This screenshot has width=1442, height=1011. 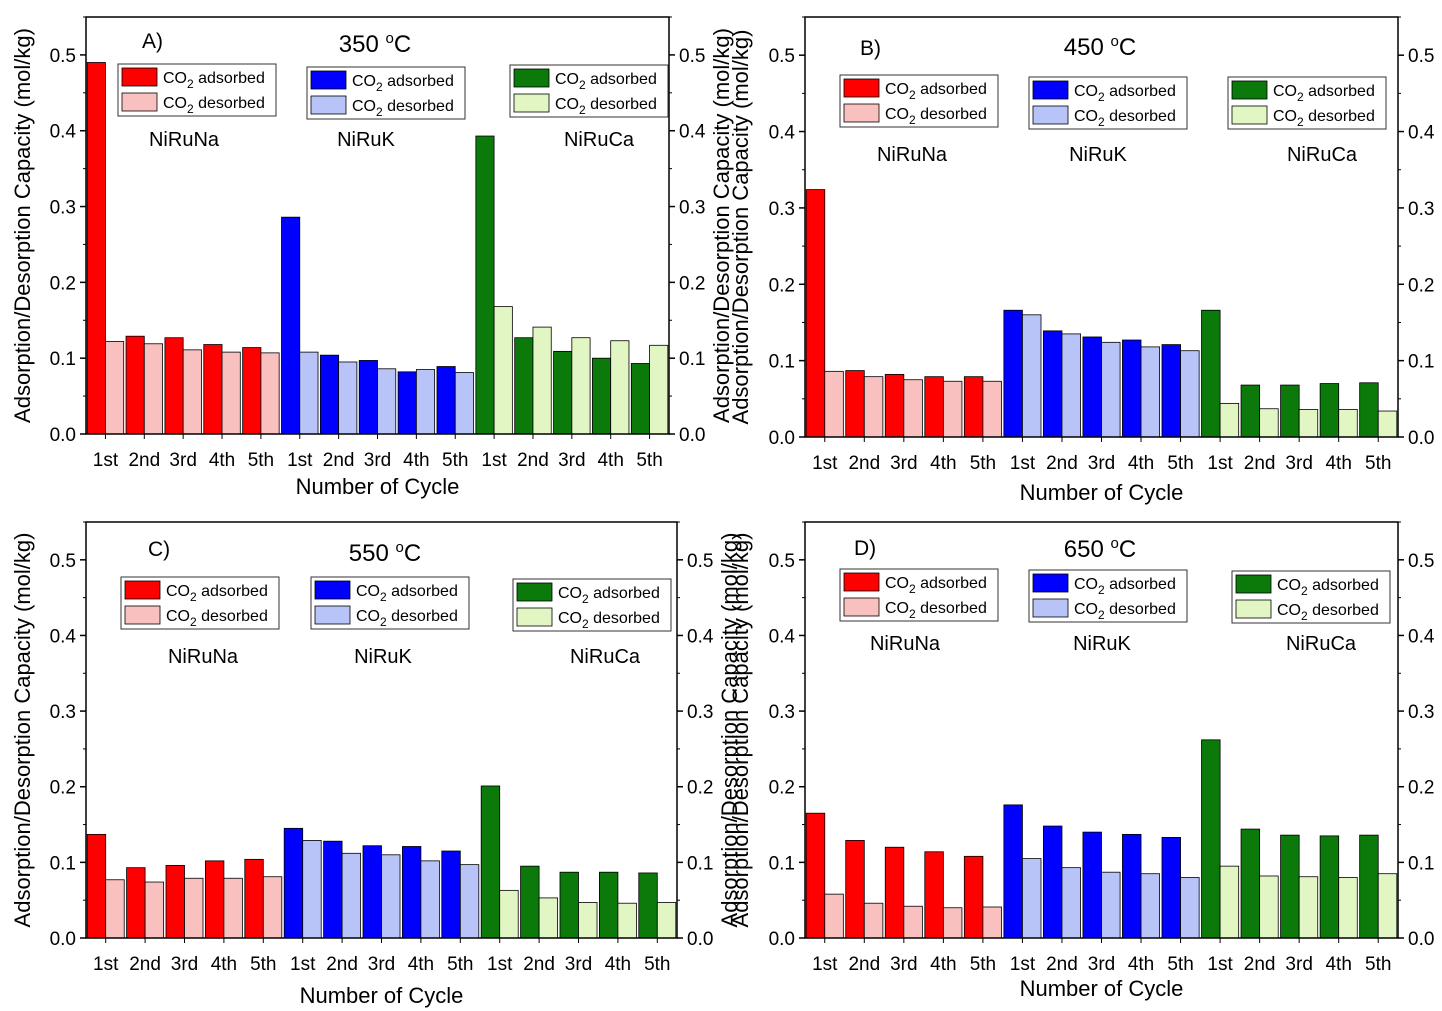 What do you see at coordinates (63, 636) in the screenshot?
I see `y-tick-label: 0.4` at bounding box center [63, 636].